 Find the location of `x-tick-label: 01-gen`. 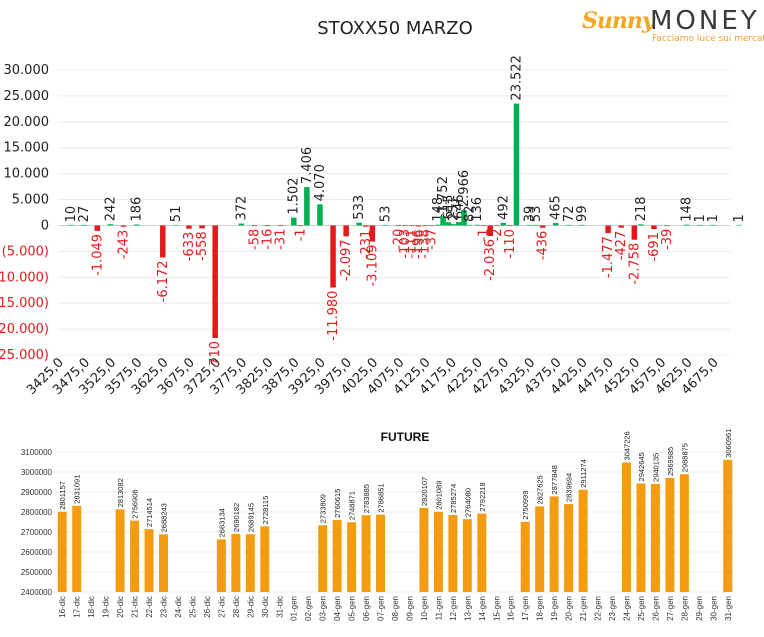

x-tick-label: 01-gen is located at coordinates (294, 608).